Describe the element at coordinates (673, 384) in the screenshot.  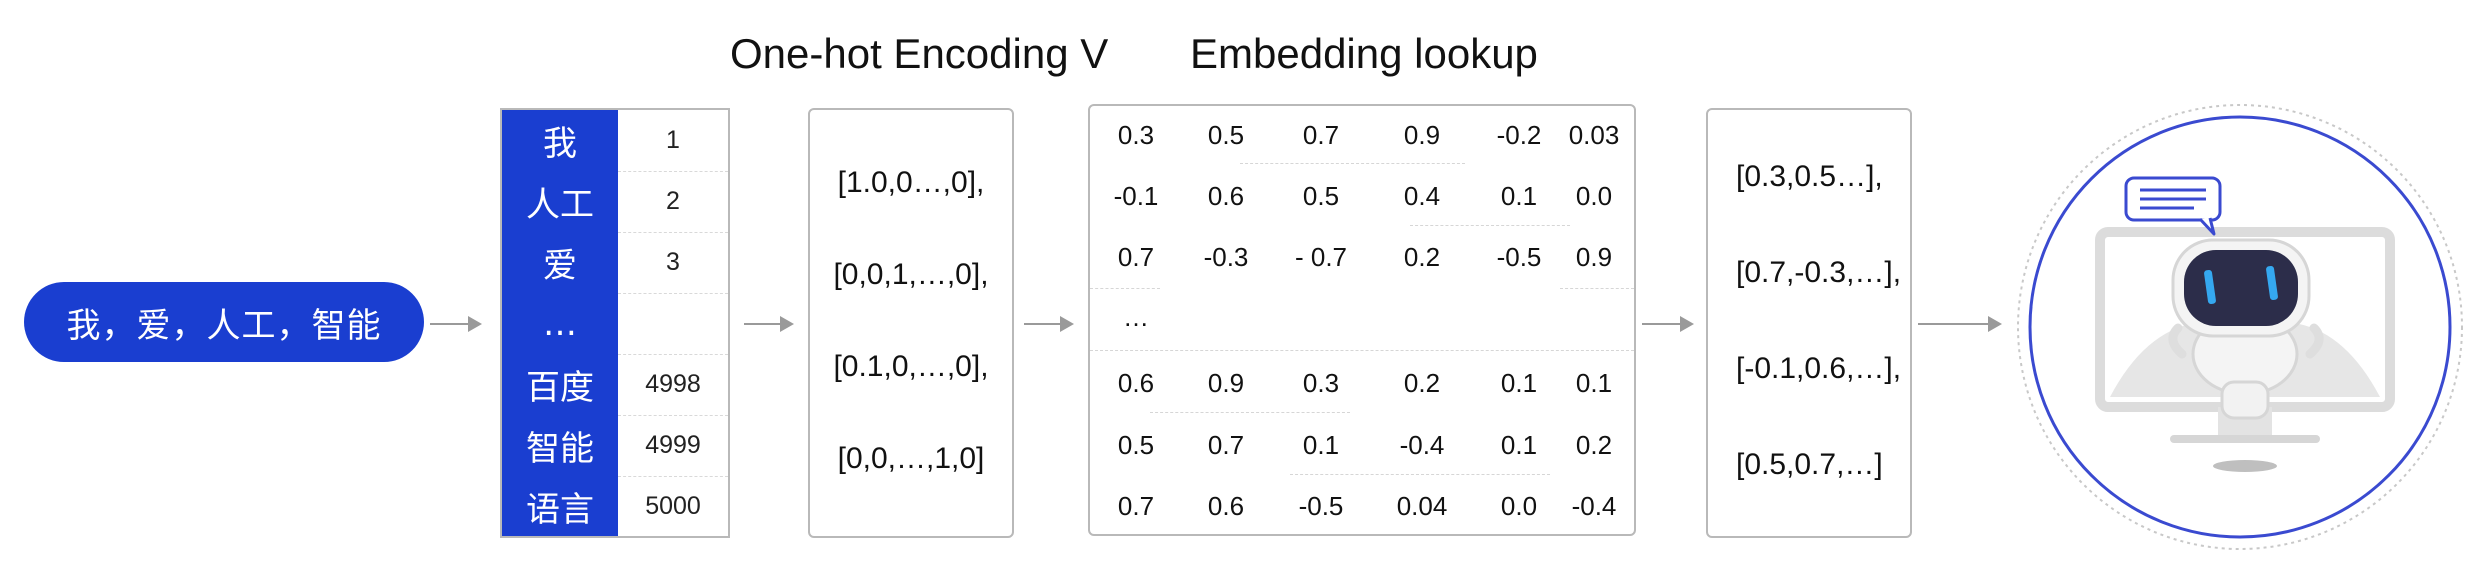
I see `vocab-index: 4998` at that location.